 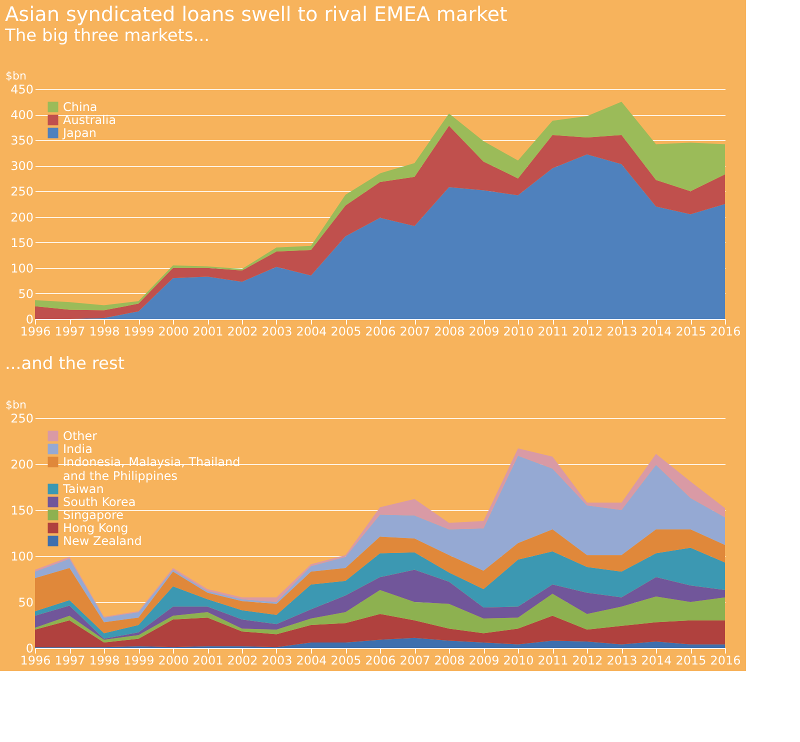 I want to click on y-tick-label: 450, so click(x=22, y=89).